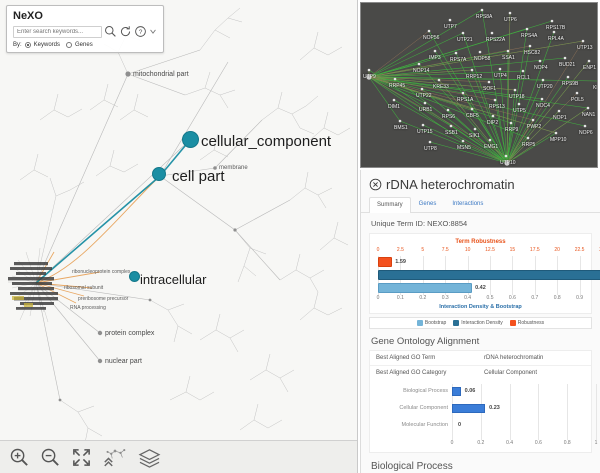 The height and width of the screenshot is (473, 600). I want to click on axis-tick-bottom: 0.8, so click(557, 298).